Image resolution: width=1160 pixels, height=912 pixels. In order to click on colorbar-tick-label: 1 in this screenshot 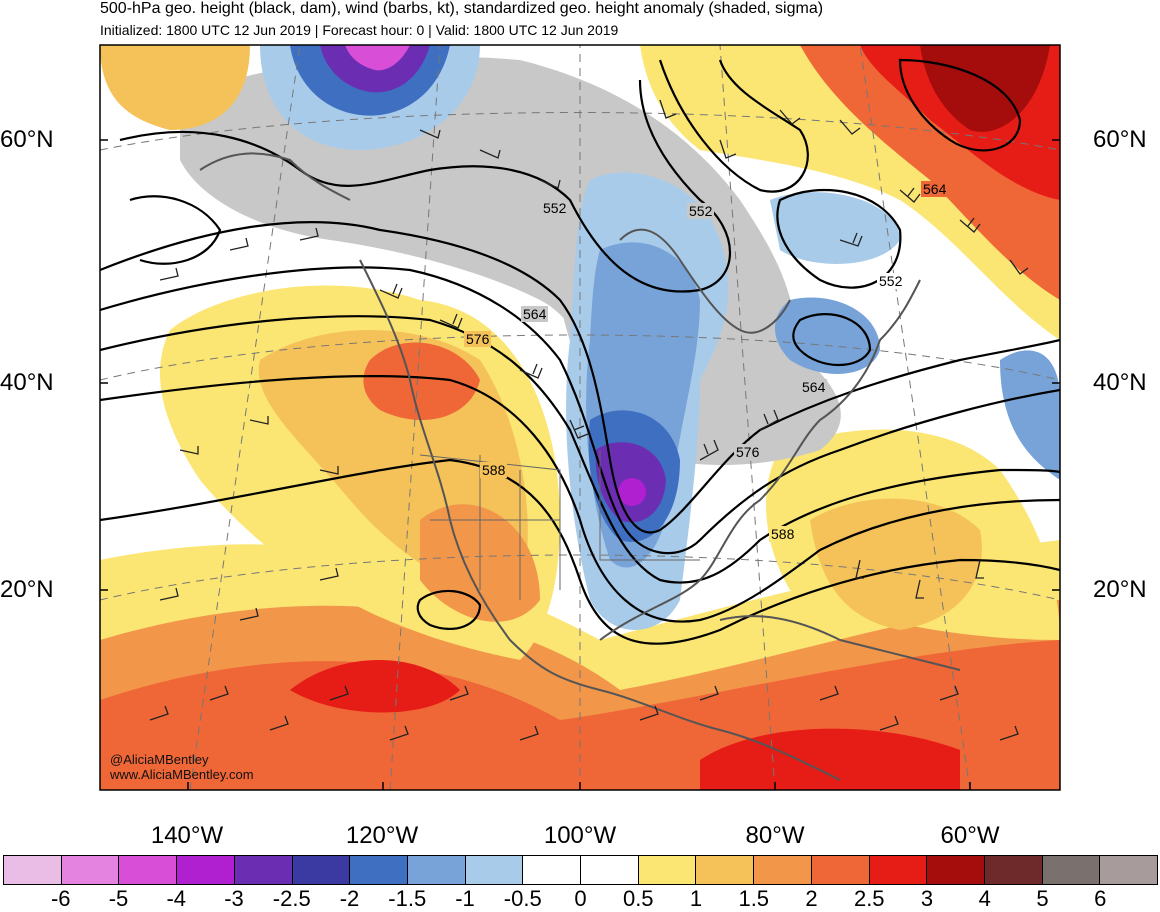, I will do `click(696, 898)`.